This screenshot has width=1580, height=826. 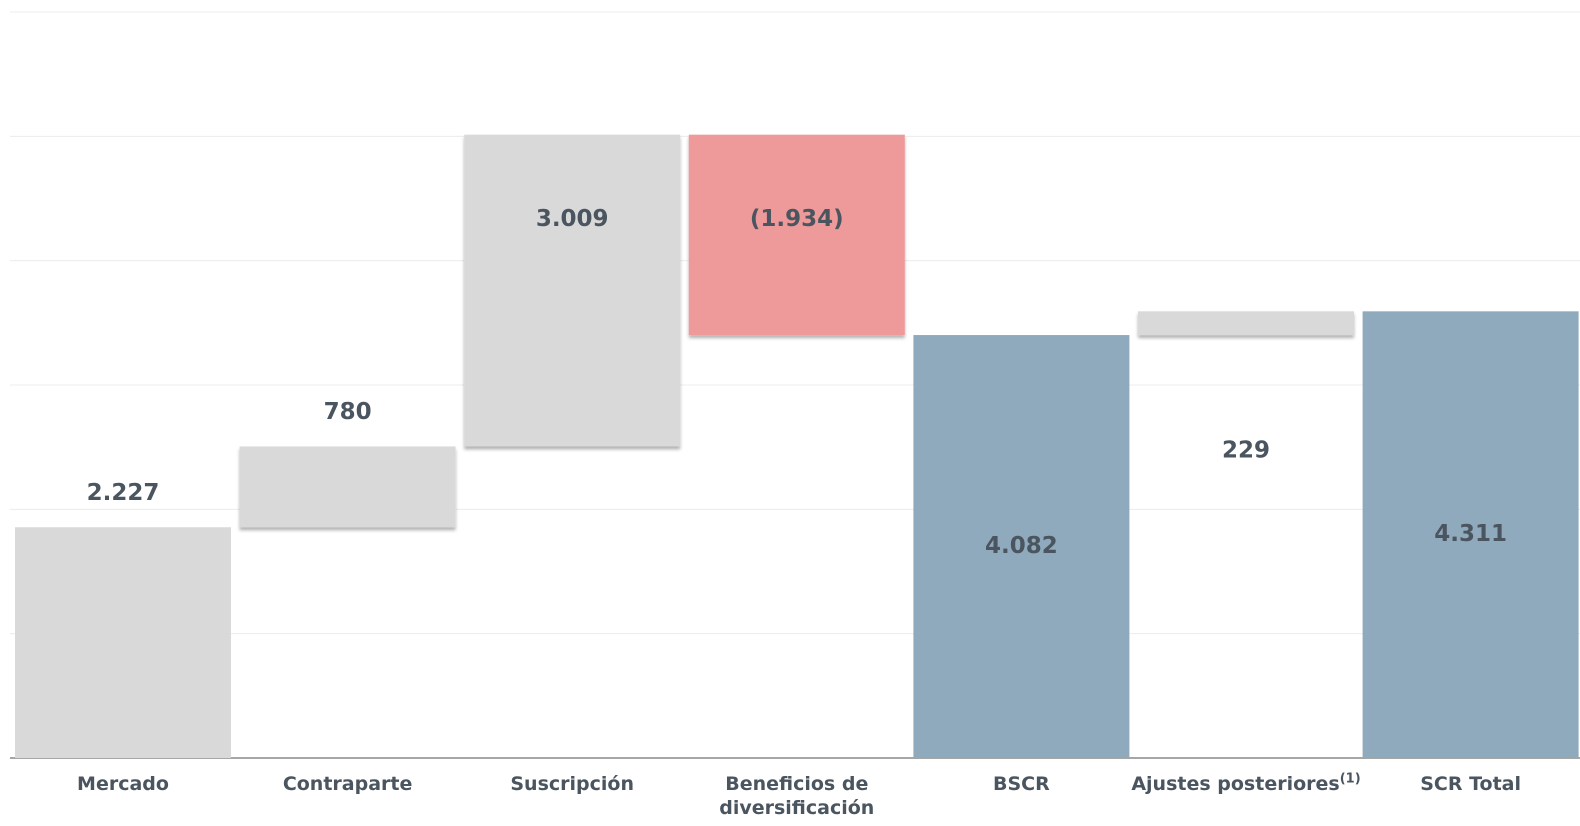 What do you see at coordinates (348, 412) in the screenshot?
I see `value-label: 780` at bounding box center [348, 412].